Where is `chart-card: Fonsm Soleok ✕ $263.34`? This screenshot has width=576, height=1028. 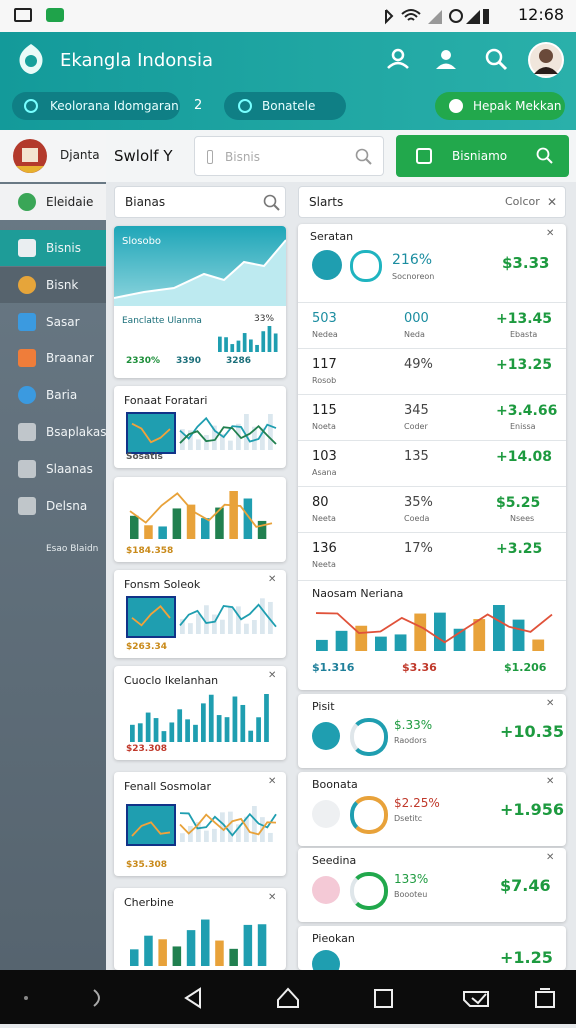 chart-card: Fonsm Soleok ✕ $263.34 is located at coordinates (200, 614).